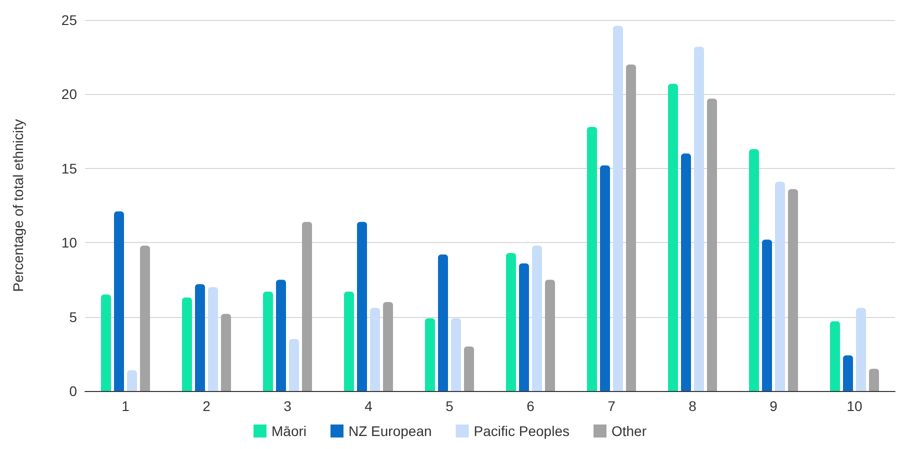  Describe the element at coordinates (774, 406) in the screenshot. I see `x-tick-label: 9` at that location.